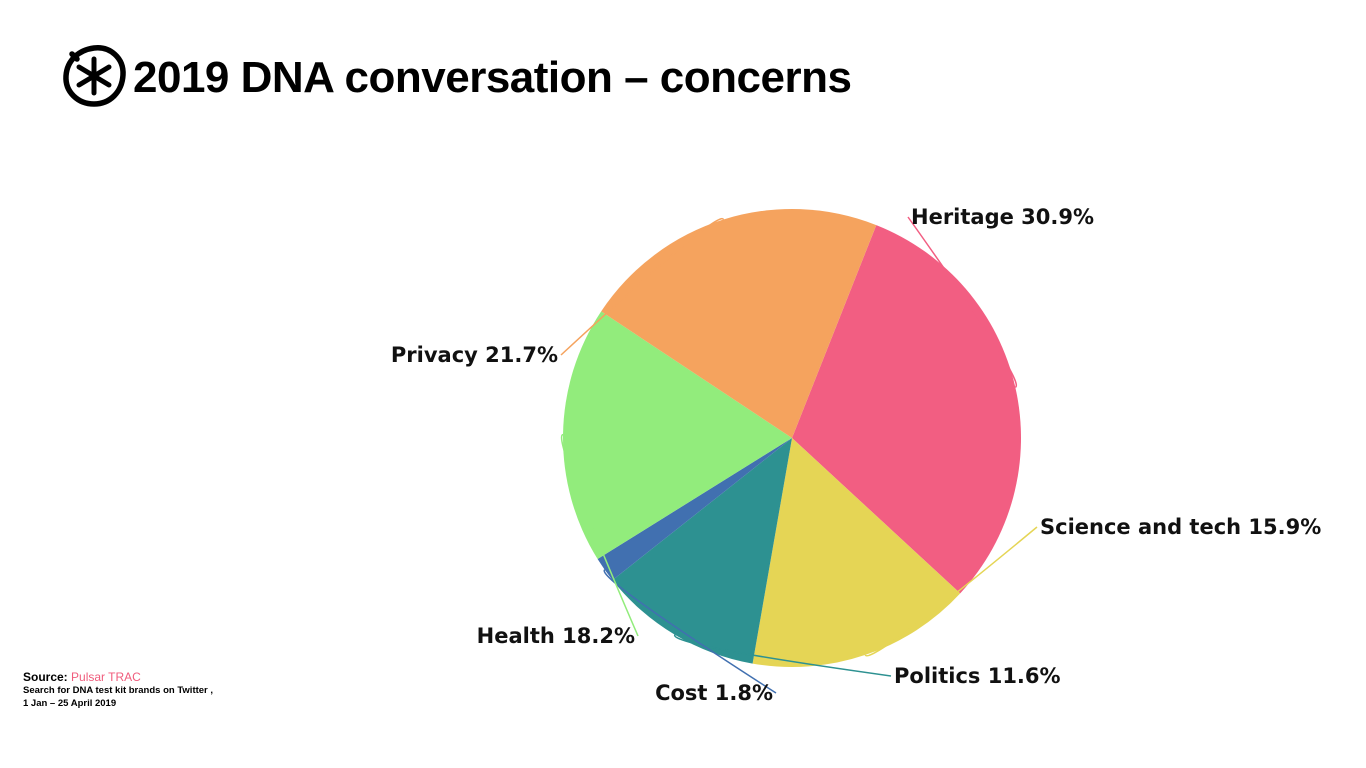  What do you see at coordinates (856, 552) in the screenshot?
I see `pie-slice-science-and-tech` at bounding box center [856, 552].